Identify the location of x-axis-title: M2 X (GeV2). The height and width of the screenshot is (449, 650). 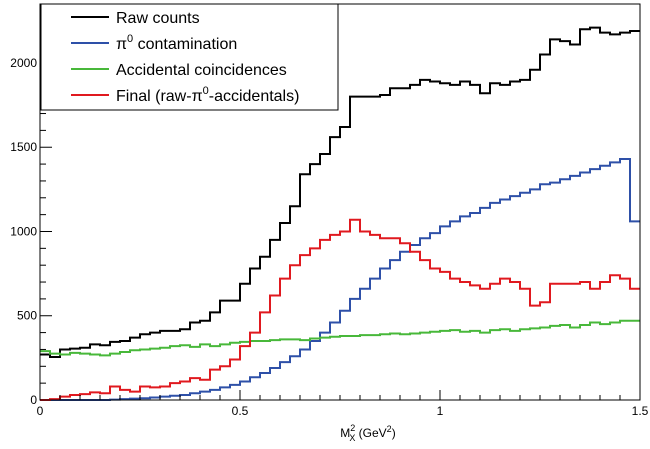
(367, 433).